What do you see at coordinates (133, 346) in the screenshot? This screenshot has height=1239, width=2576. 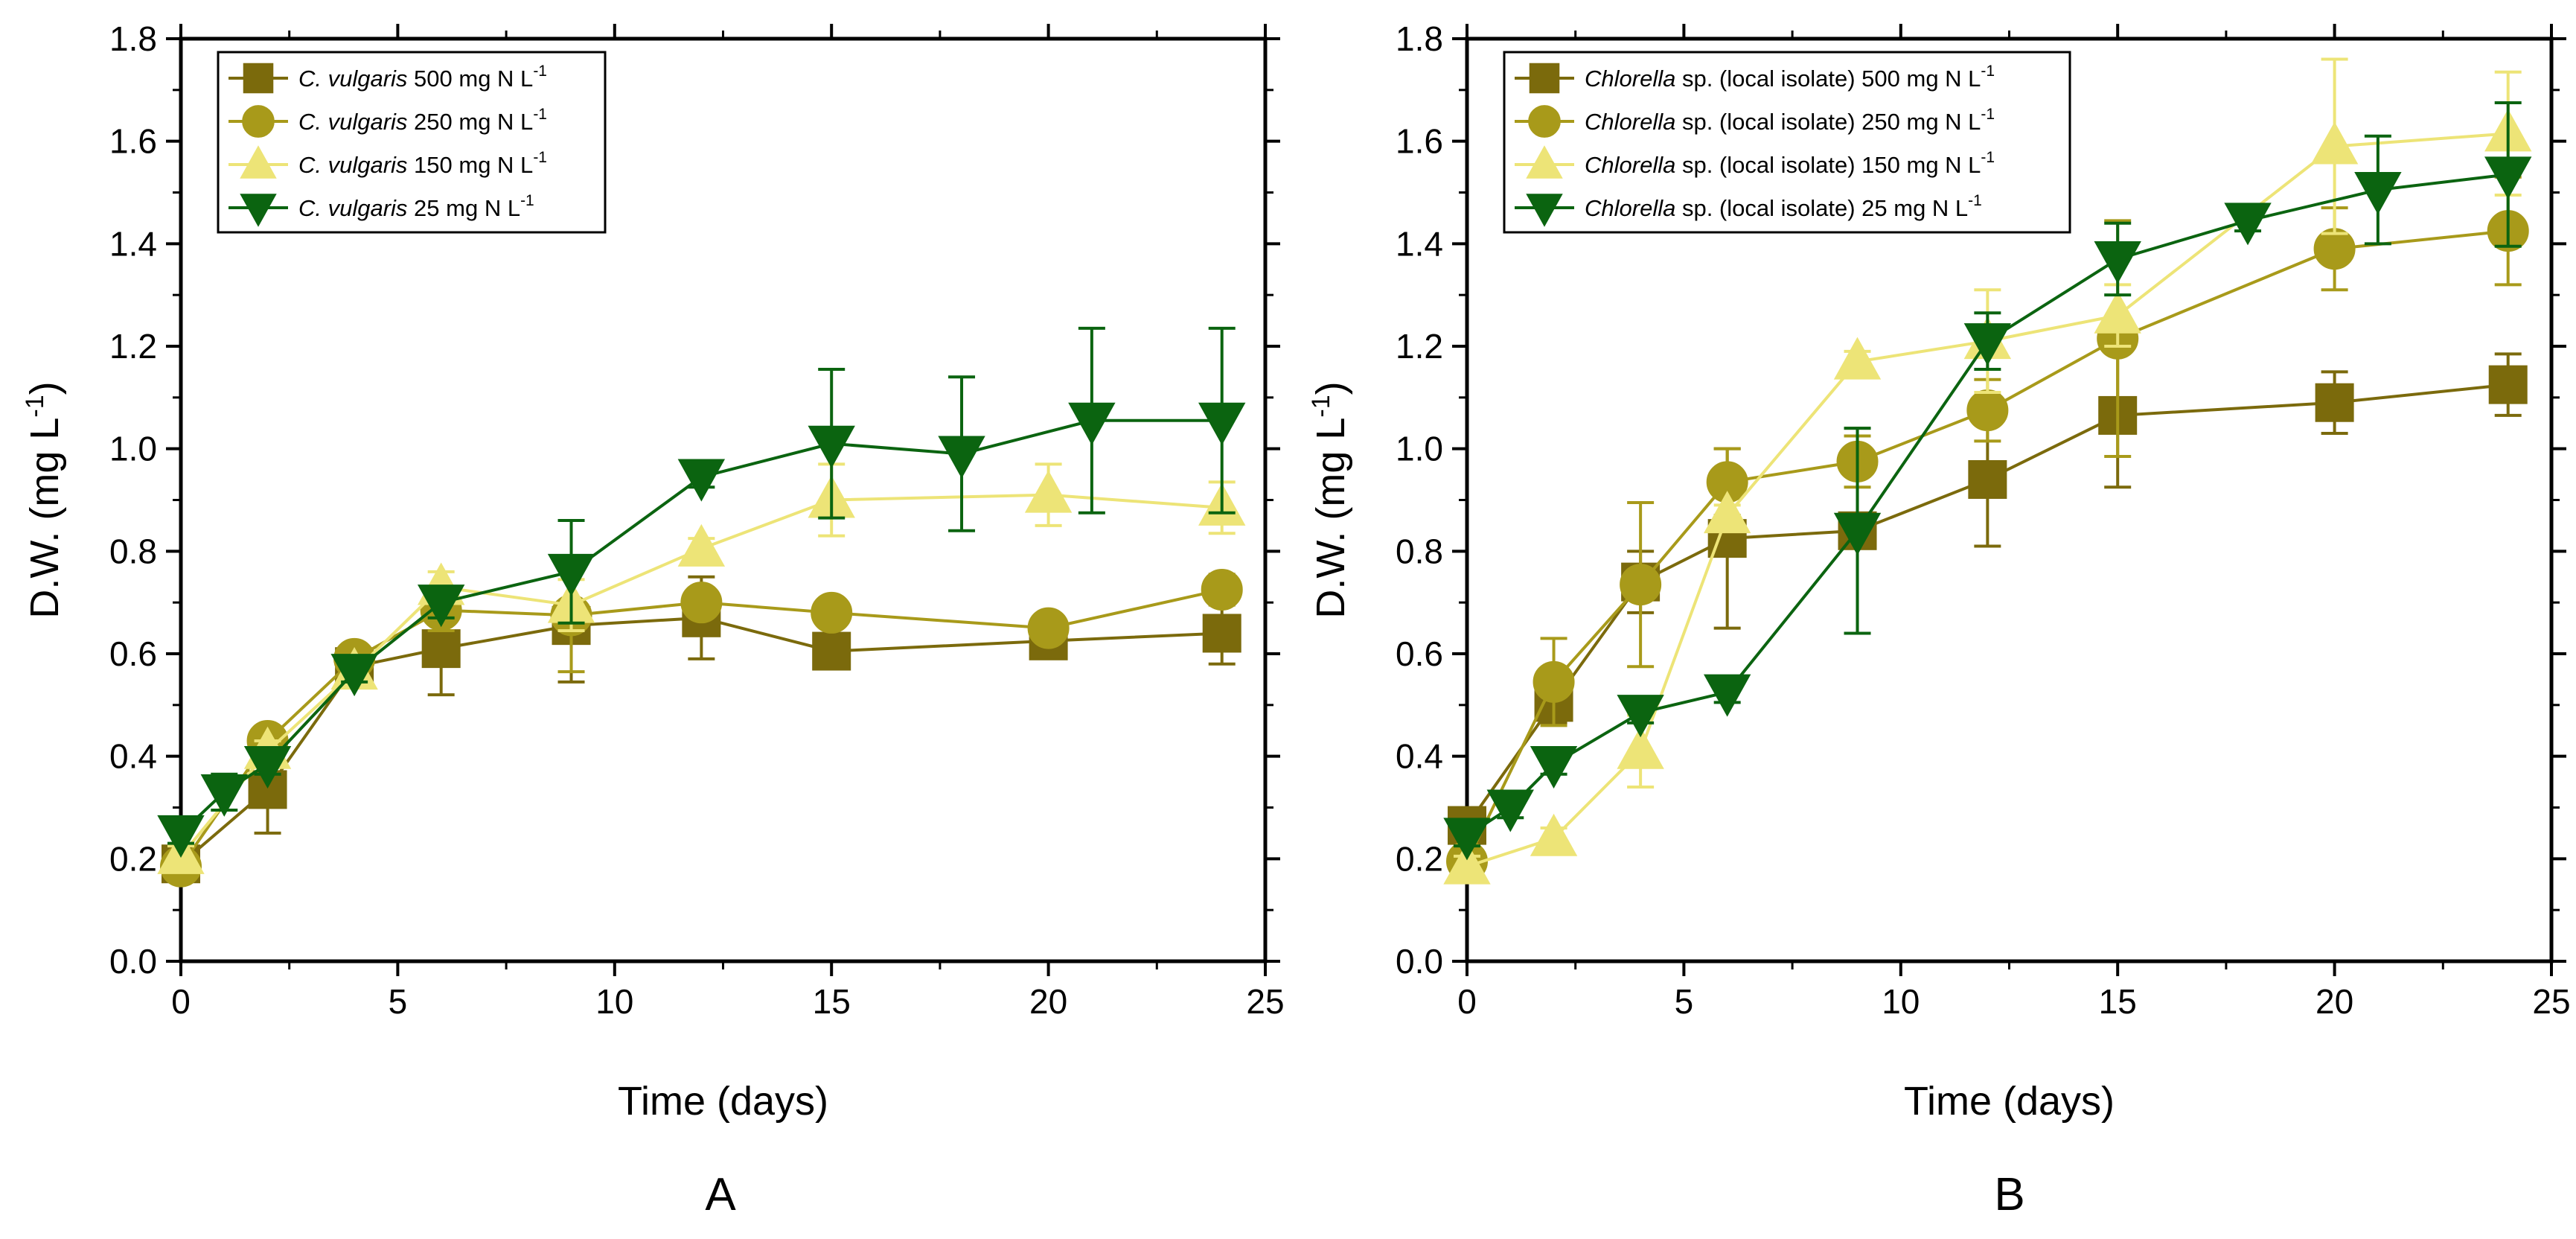 I see `y-tick-label: 1.2` at bounding box center [133, 346].